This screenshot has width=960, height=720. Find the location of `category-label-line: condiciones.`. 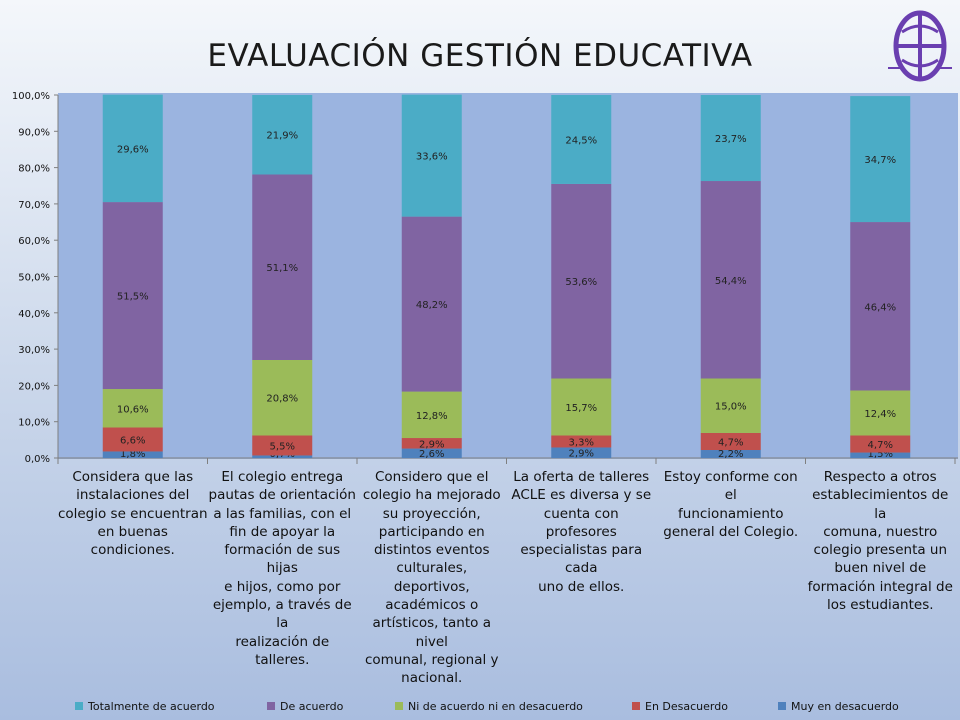

category-label-line: condiciones. is located at coordinates (132, 550).